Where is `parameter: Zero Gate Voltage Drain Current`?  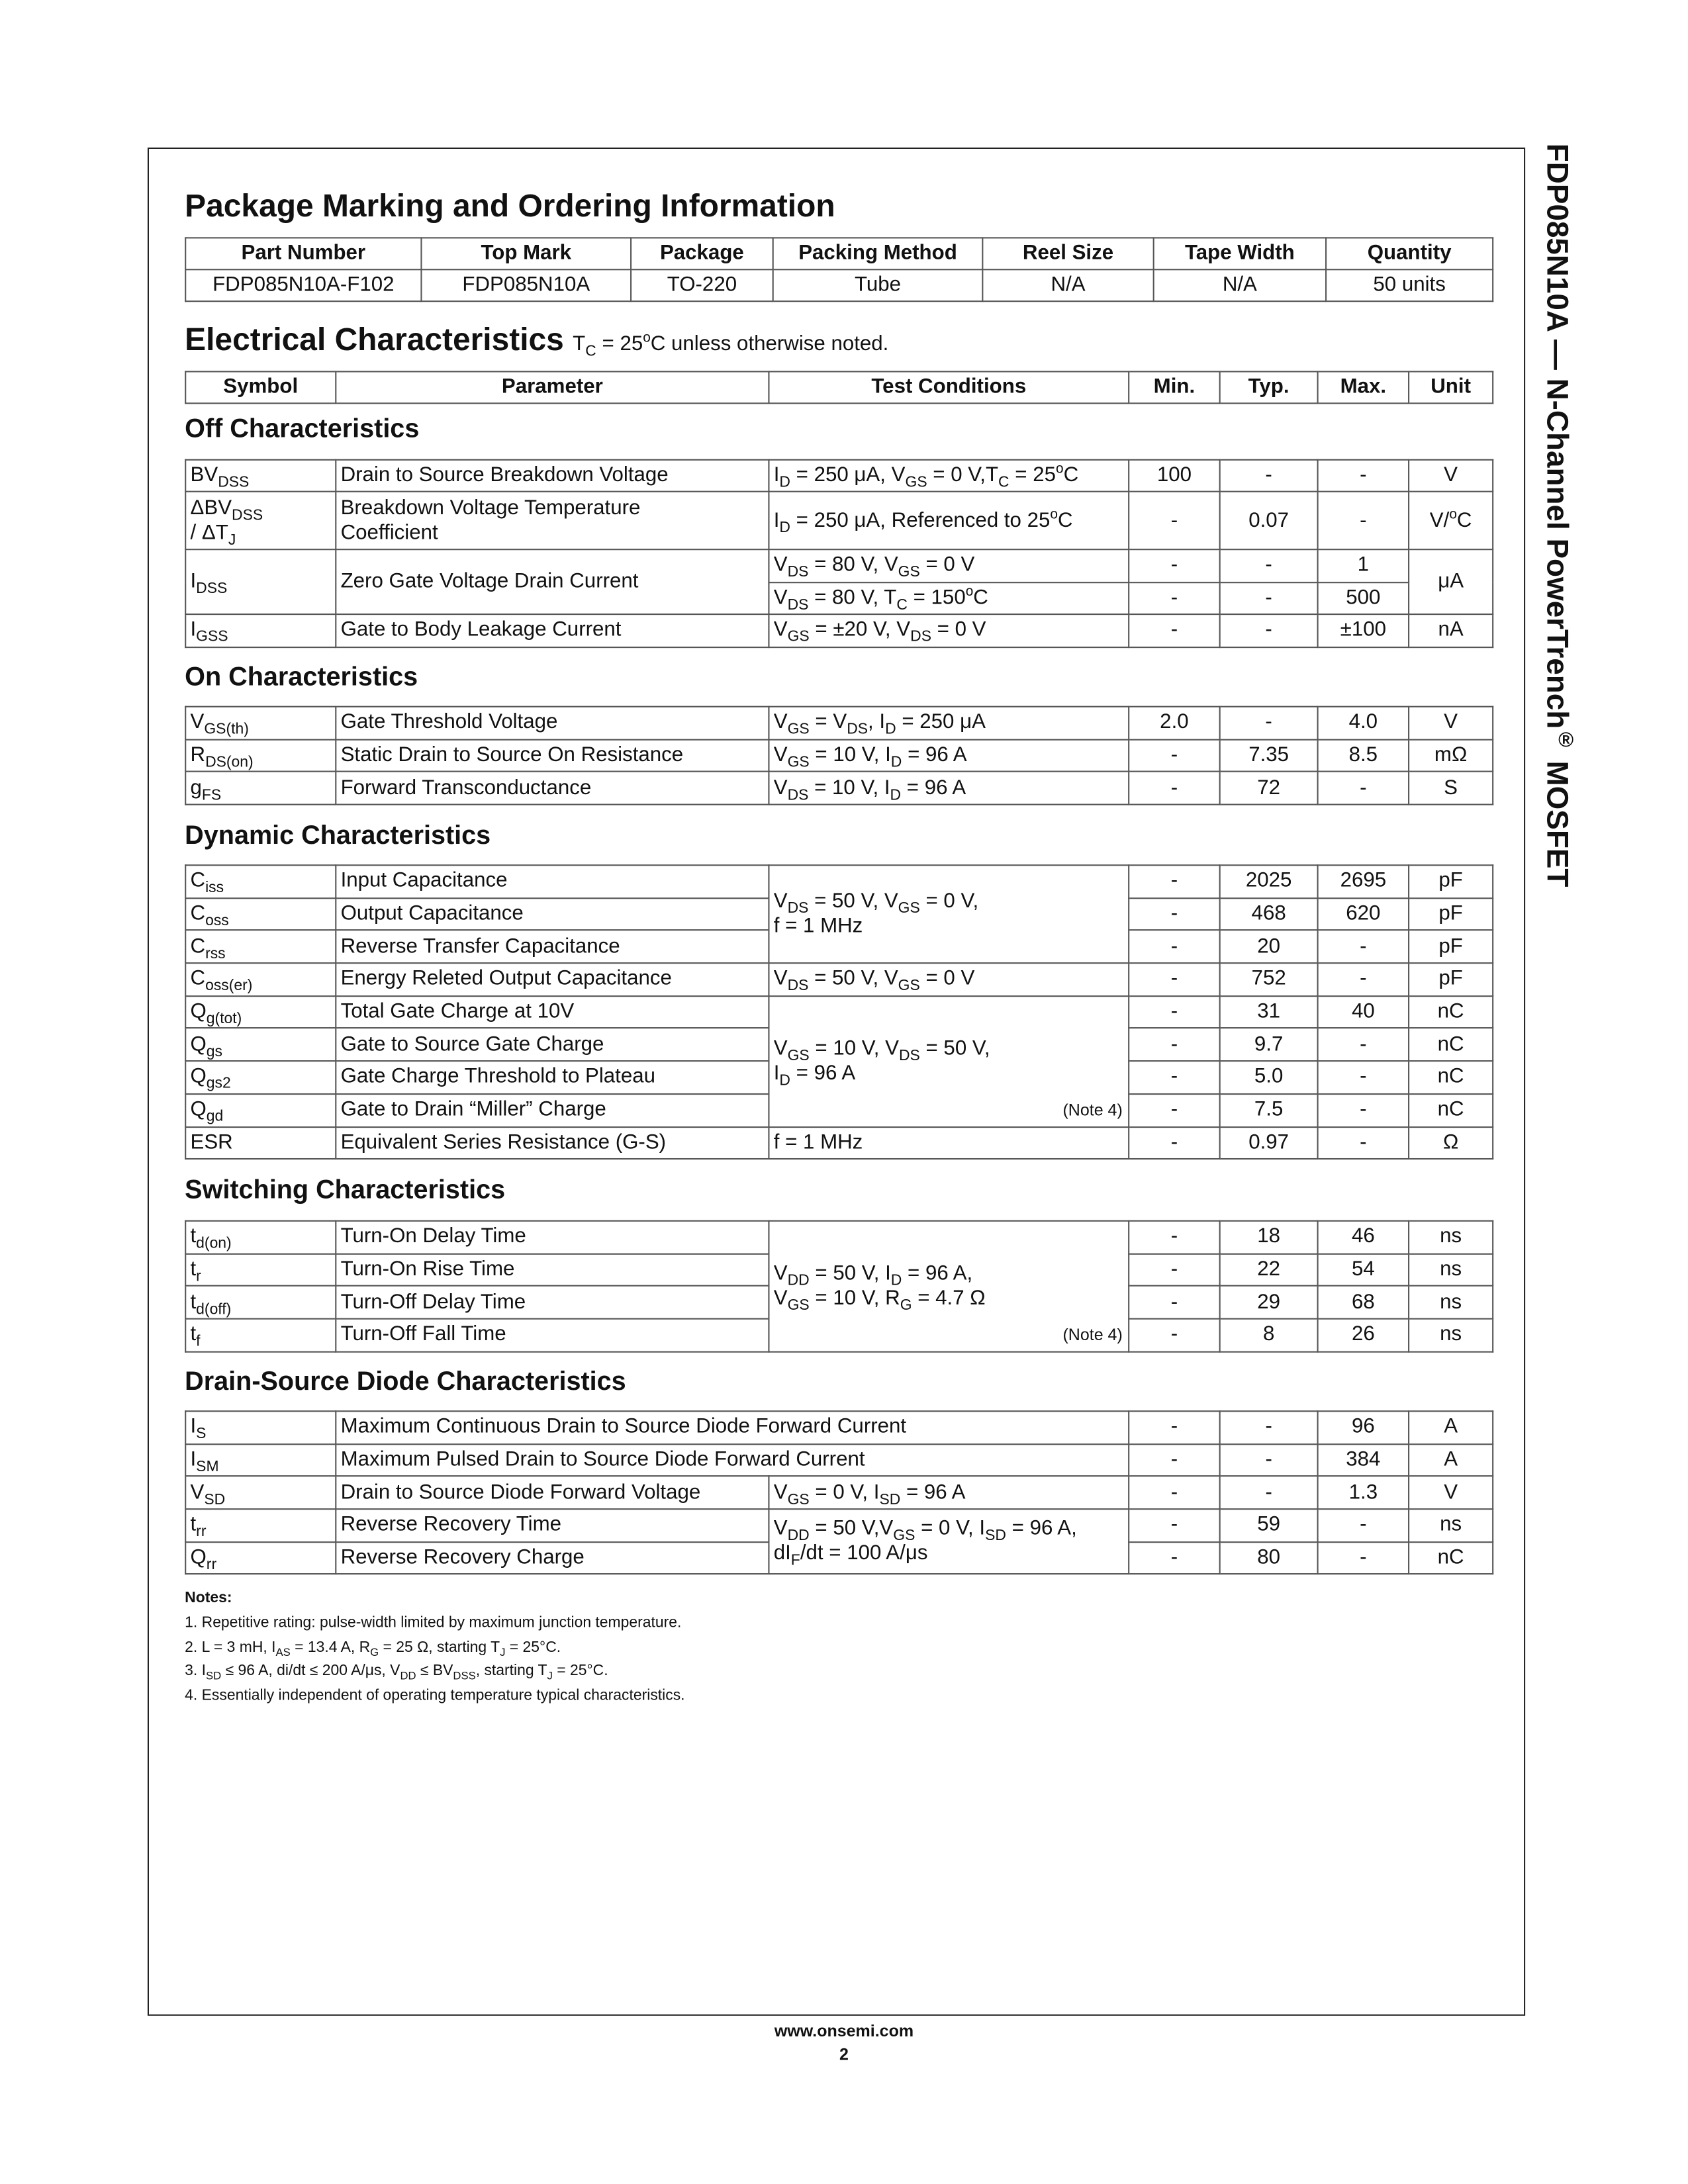 parameter: Zero Gate Voltage Drain Current is located at coordinates (552, 582).